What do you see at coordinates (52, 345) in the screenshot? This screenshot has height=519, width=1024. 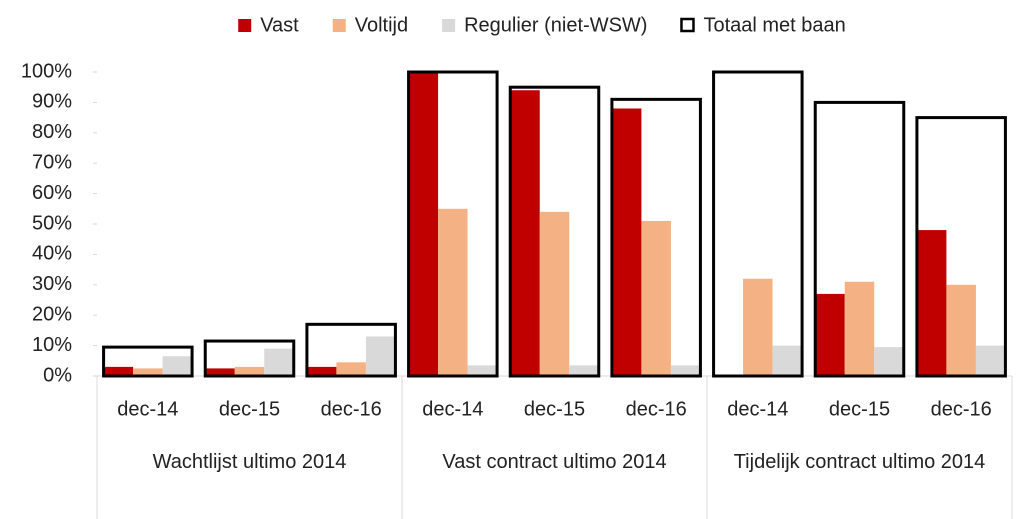 I see `y-tick-label: 10%` at bounding box center [52, 345].